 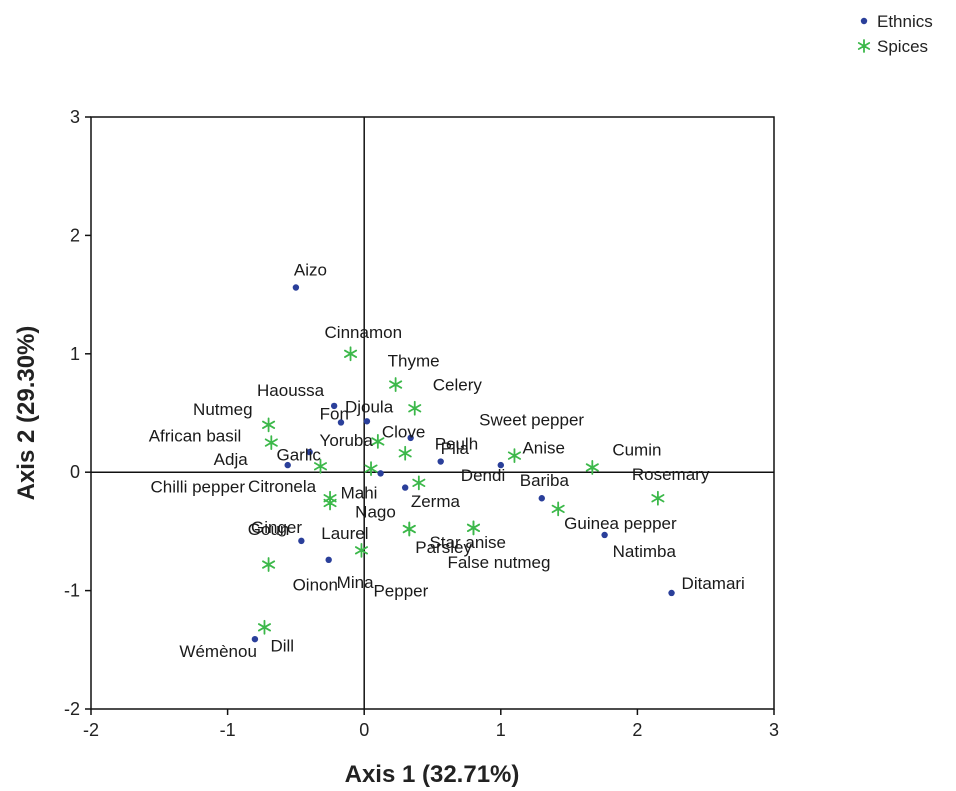 I want to click on x-tick-label: -2, so click(x=91, y=730).